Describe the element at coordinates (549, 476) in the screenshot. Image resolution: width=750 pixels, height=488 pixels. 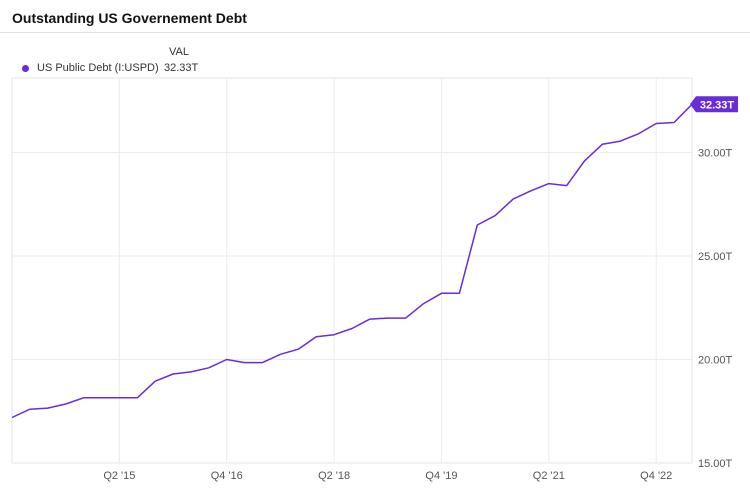
I see `x-tick-label: Q2 '21` at that location.